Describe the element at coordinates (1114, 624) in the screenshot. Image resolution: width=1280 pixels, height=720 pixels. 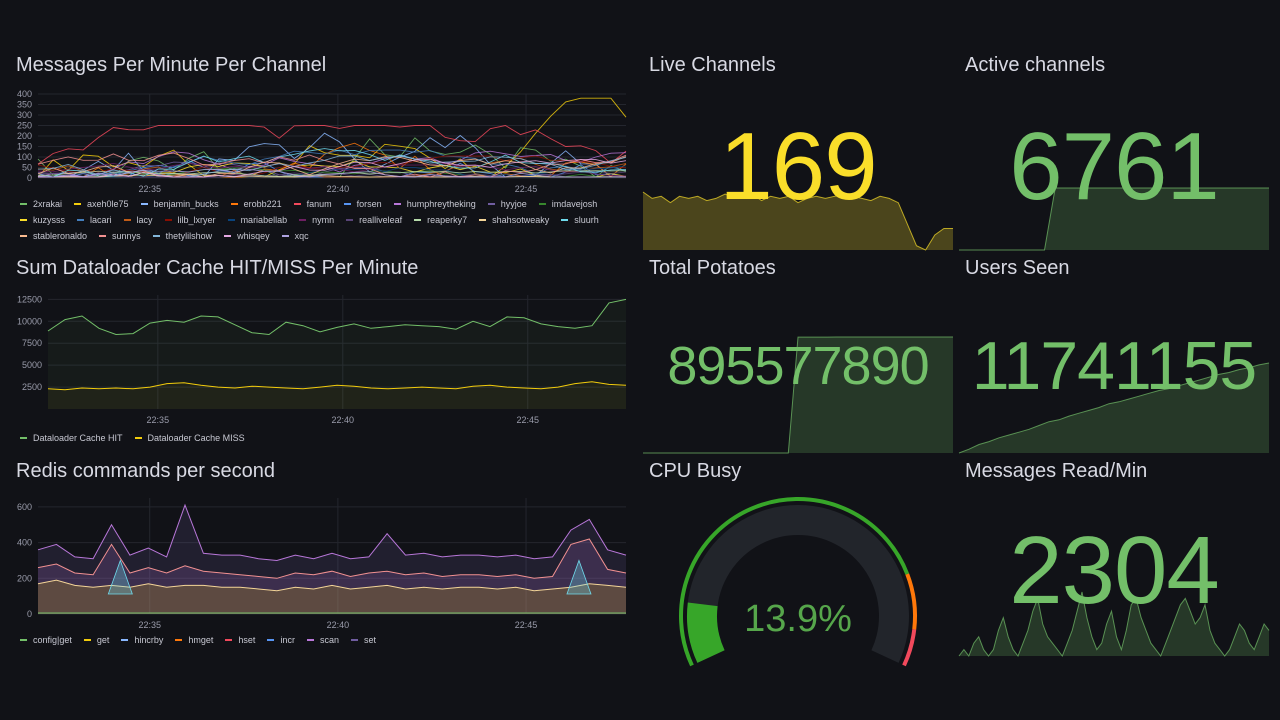
I see `messages-read-sparkline` at that location.